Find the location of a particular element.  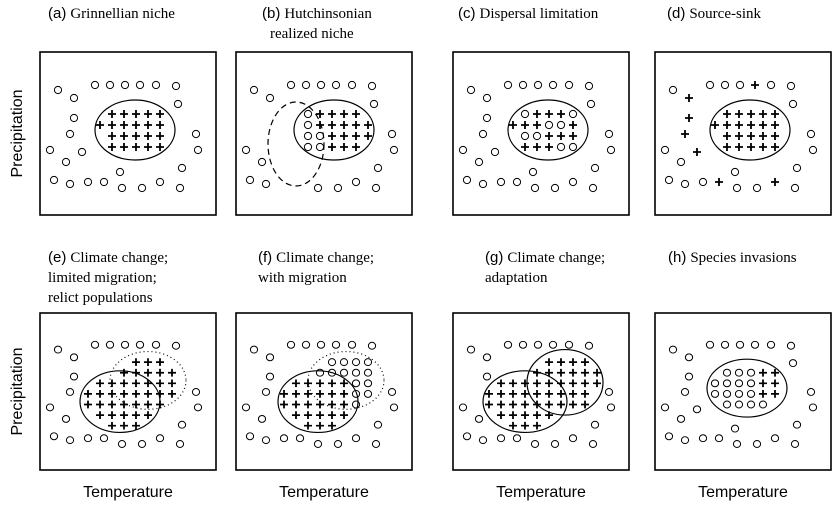

panel-title-text: Source-sink is located at coordinates (725, 14).